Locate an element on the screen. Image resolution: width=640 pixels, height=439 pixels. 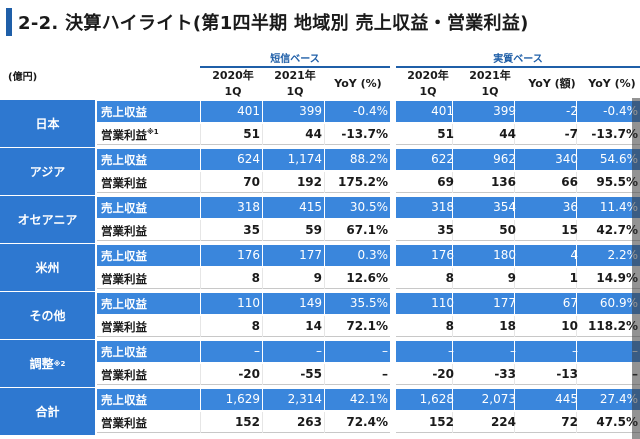
value-cell-tyoy: 0.3% is located at coordinates (373, 255).